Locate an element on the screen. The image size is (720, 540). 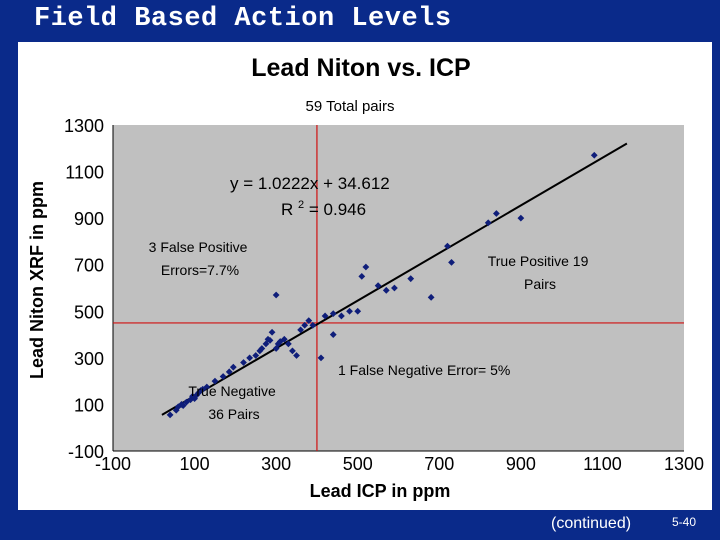
r2-r: R is located at coordinates (287, 209).